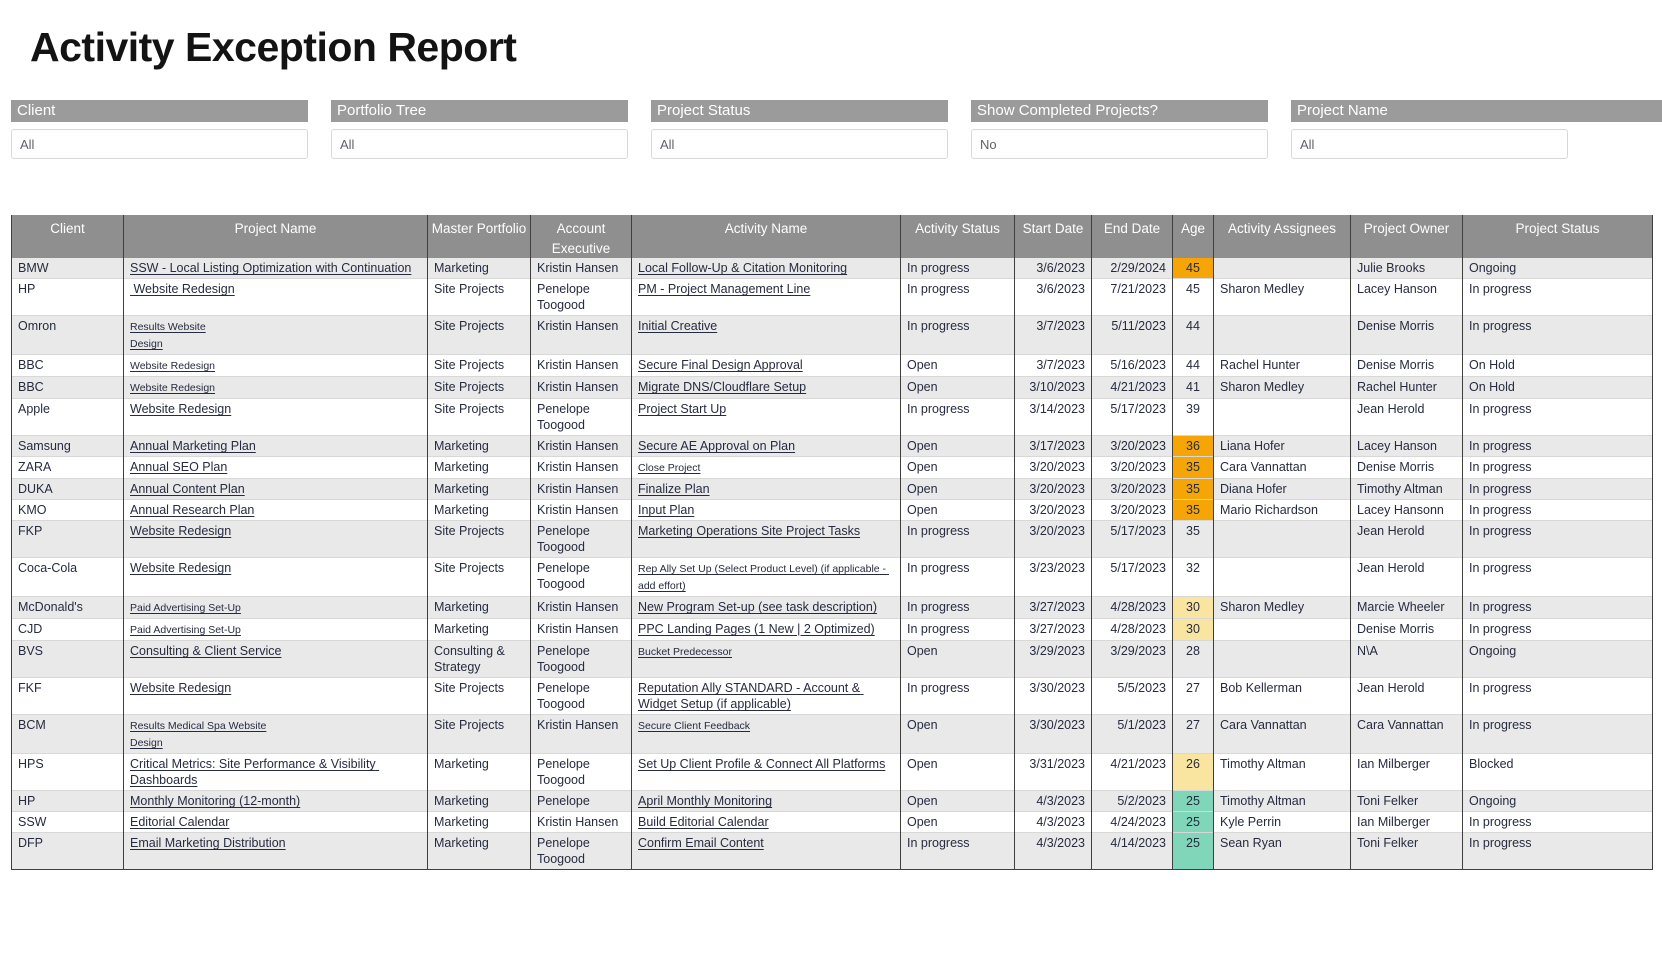 The height and width of the screenshot is (976, 1662). I want to click on cell-start-date: 3/17/2023, so click(1053, 446).